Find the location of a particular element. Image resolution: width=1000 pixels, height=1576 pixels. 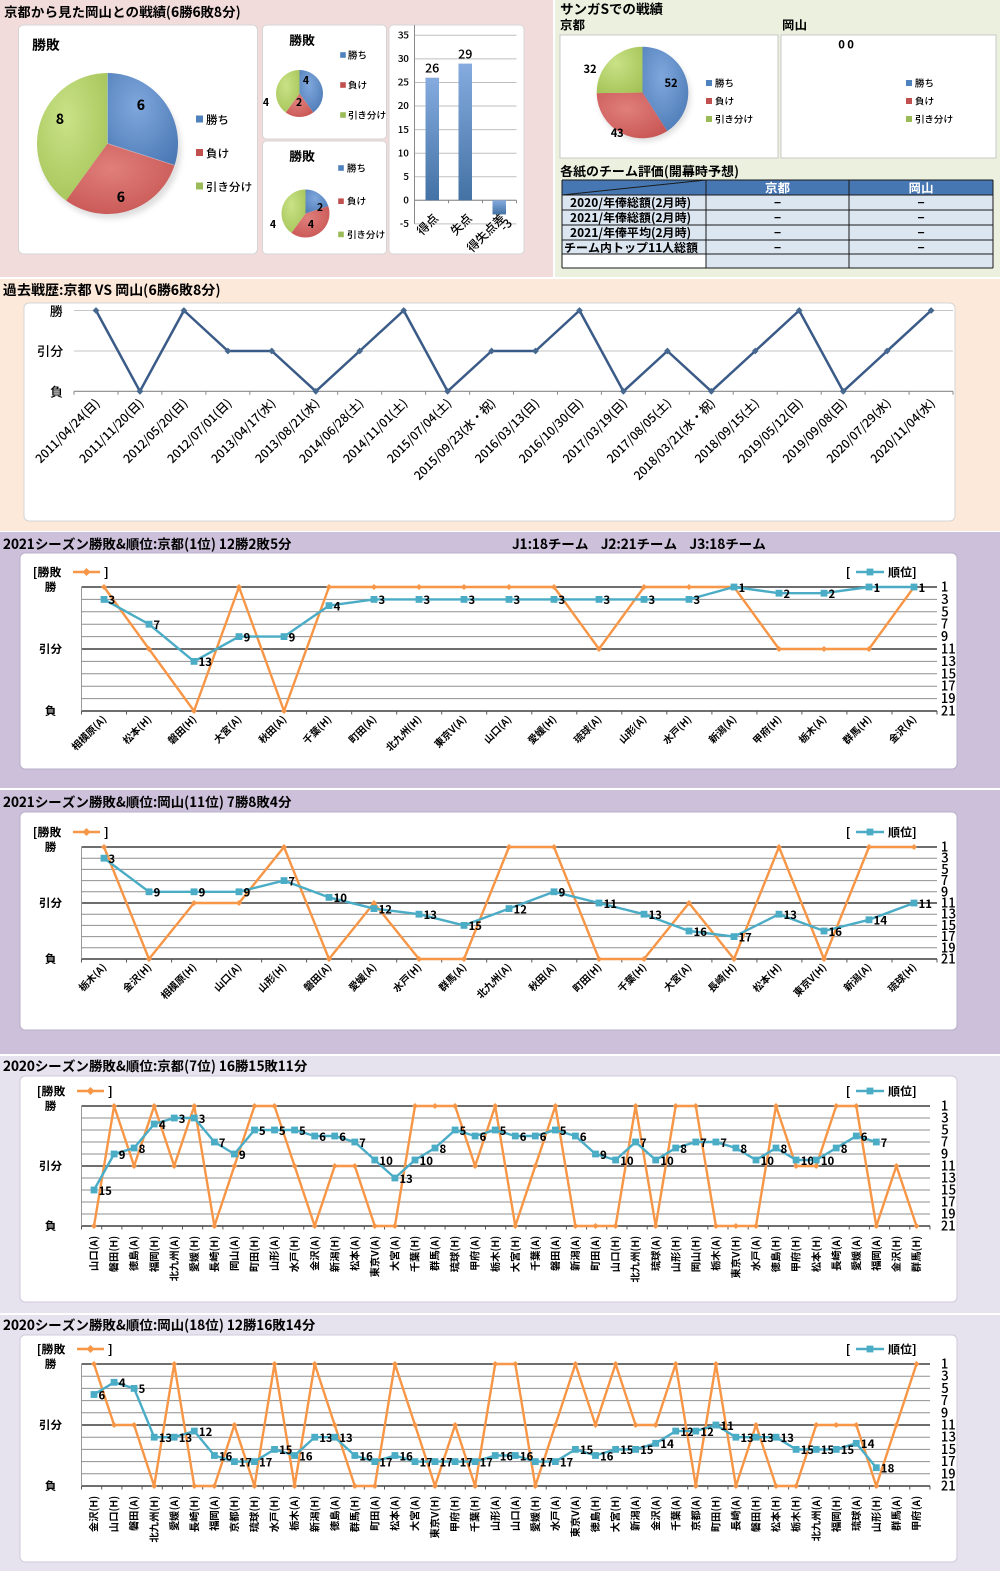

svg-text: 26 is located at coordinates (432, 67).